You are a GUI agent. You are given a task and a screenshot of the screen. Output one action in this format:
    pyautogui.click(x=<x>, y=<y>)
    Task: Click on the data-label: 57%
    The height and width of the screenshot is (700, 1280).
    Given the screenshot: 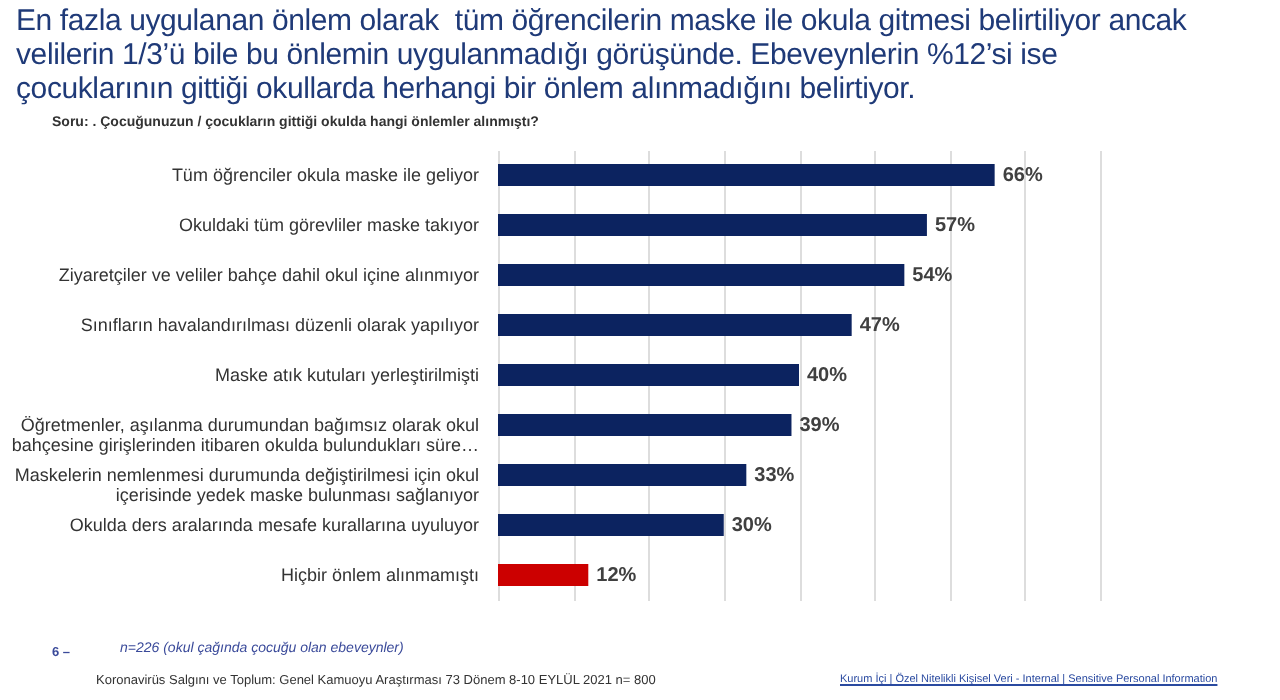 What is the action you would take?
    pyautogui.click(x=955, y=226)
    